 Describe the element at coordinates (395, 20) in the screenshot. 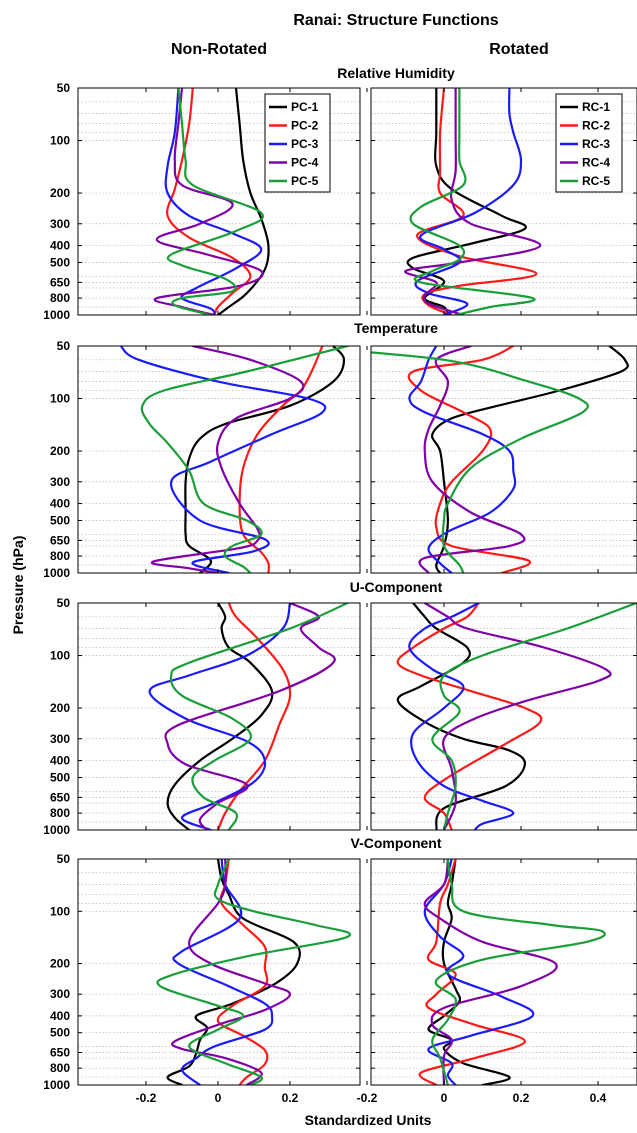

I see `figure-title: Ranai: Structure Functions` at that location.